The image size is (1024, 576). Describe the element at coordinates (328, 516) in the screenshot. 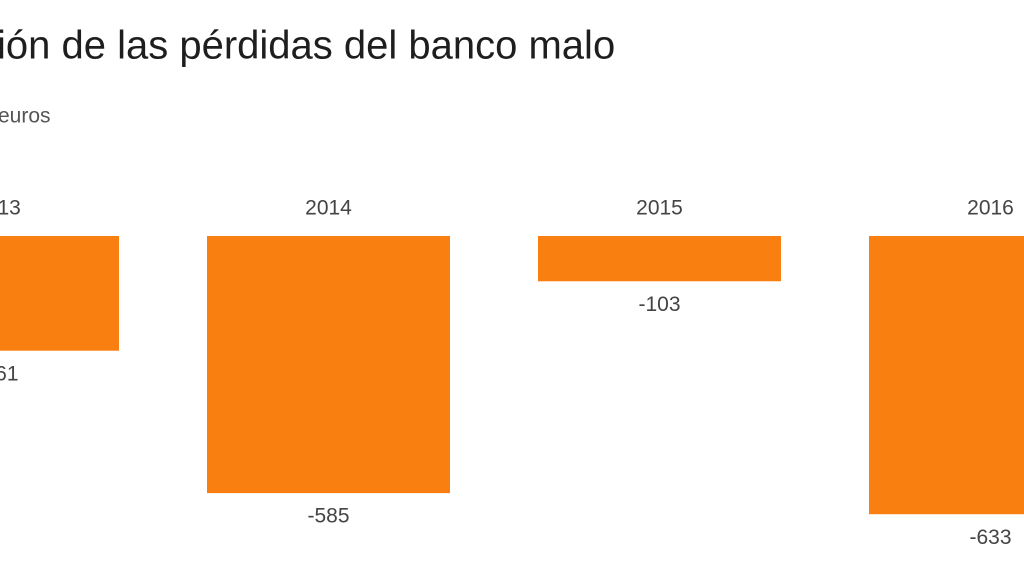

I see `value-label: -585` at that location.